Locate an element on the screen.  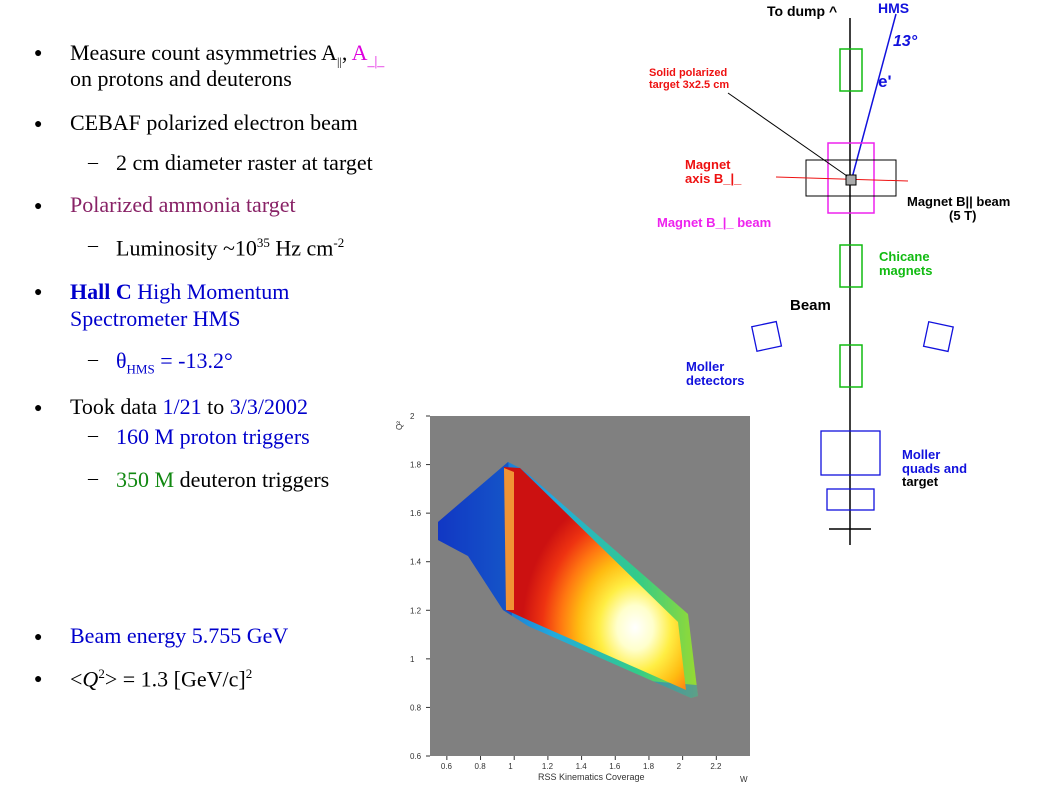
x-tick-label: 1.6 is located at coordinates (615, 766).